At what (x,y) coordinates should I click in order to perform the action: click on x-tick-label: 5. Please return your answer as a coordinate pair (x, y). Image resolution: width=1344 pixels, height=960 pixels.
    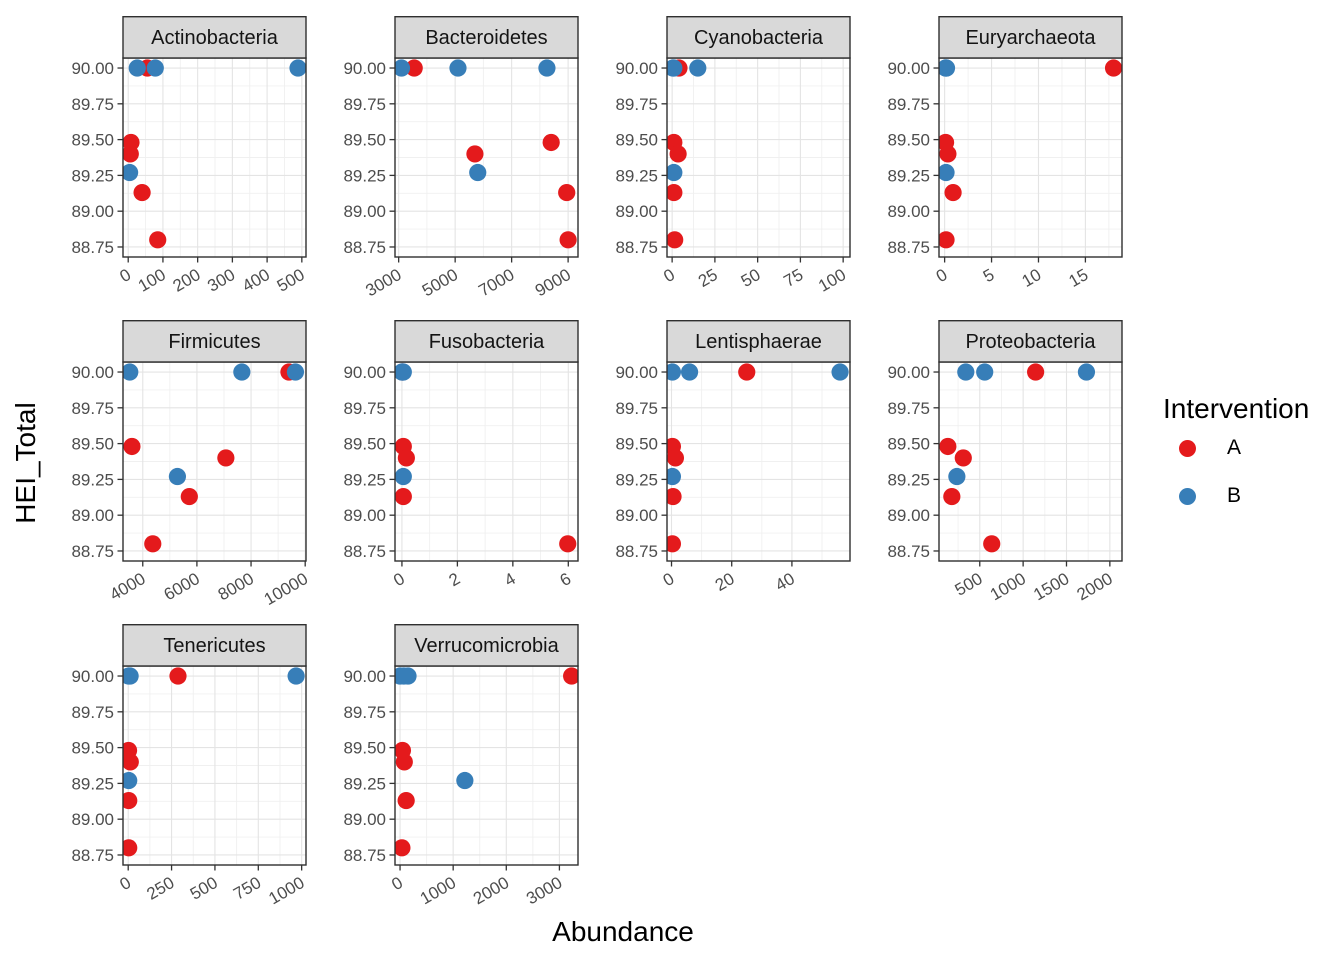
    Looking at the image, I should click on (989, 275).